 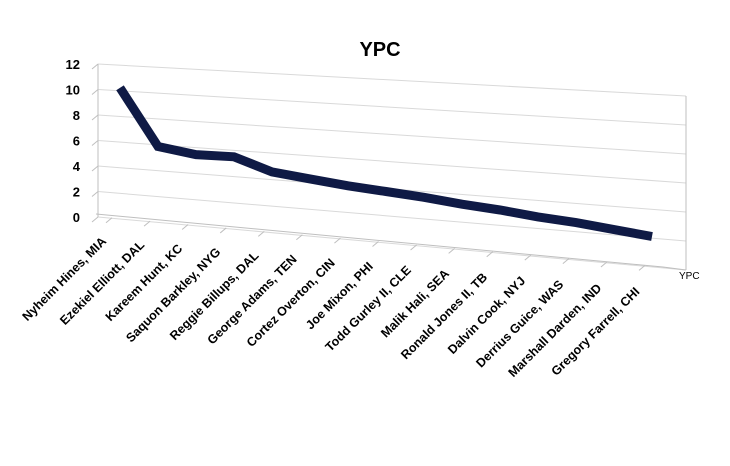 What do you see at coordinates (76, 192) in the screenshot?
I see `y-tick-label: 2` at bounding box center [76, 192].